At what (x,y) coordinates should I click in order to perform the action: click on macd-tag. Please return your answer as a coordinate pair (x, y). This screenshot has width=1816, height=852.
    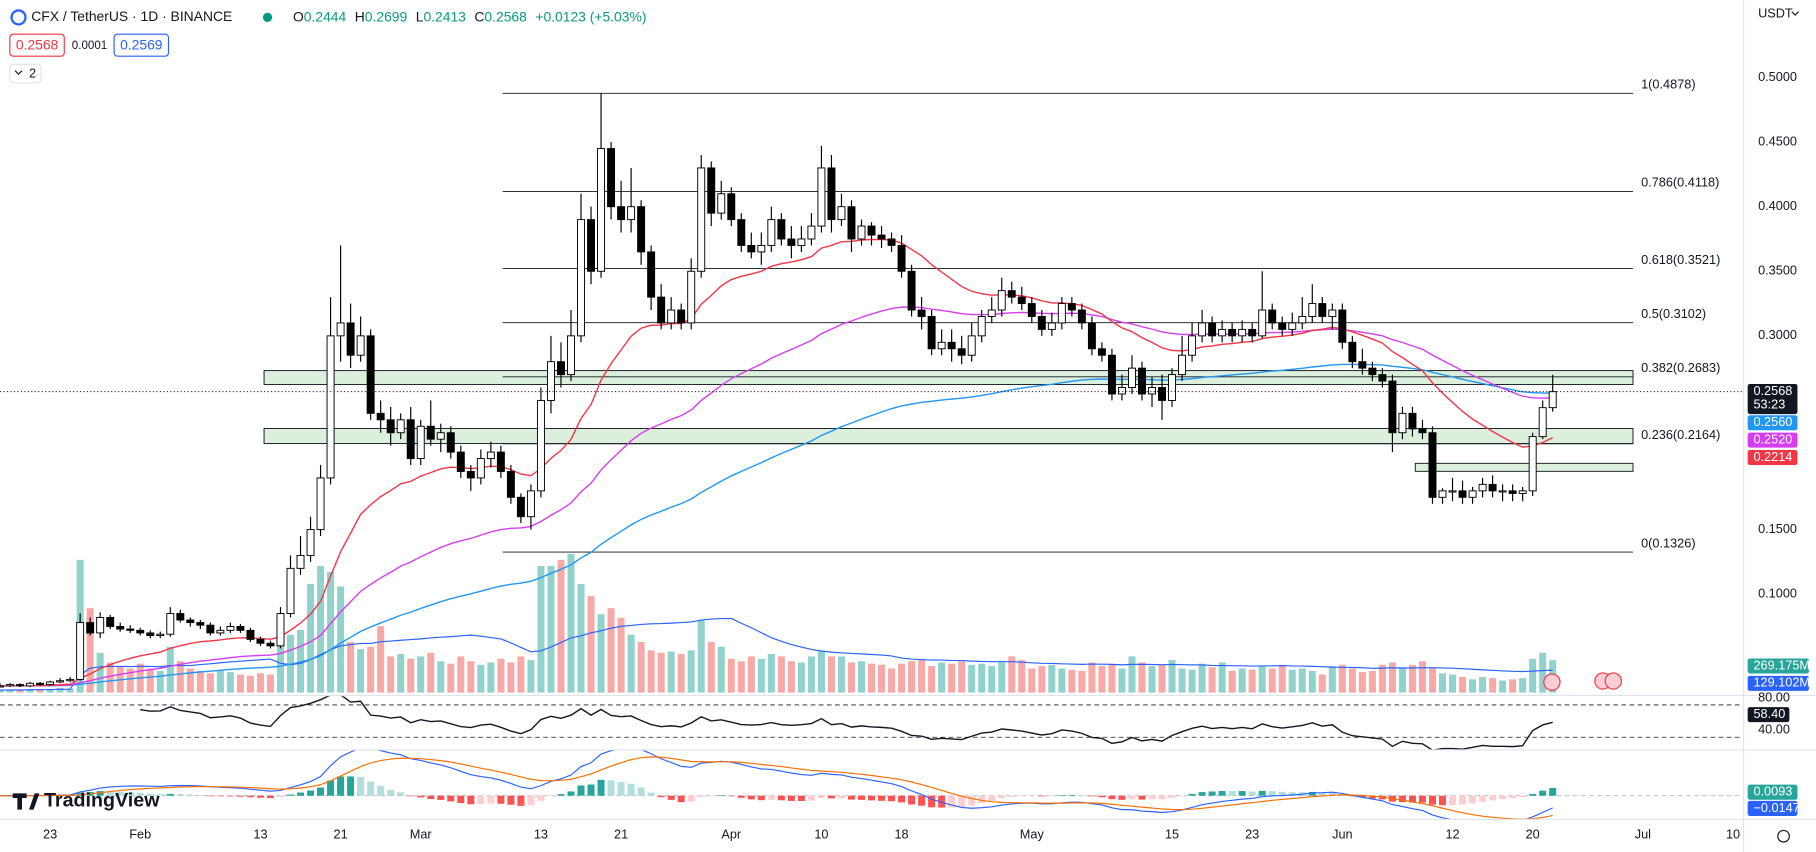
    Looking at the image, I should click on (1772, 808).